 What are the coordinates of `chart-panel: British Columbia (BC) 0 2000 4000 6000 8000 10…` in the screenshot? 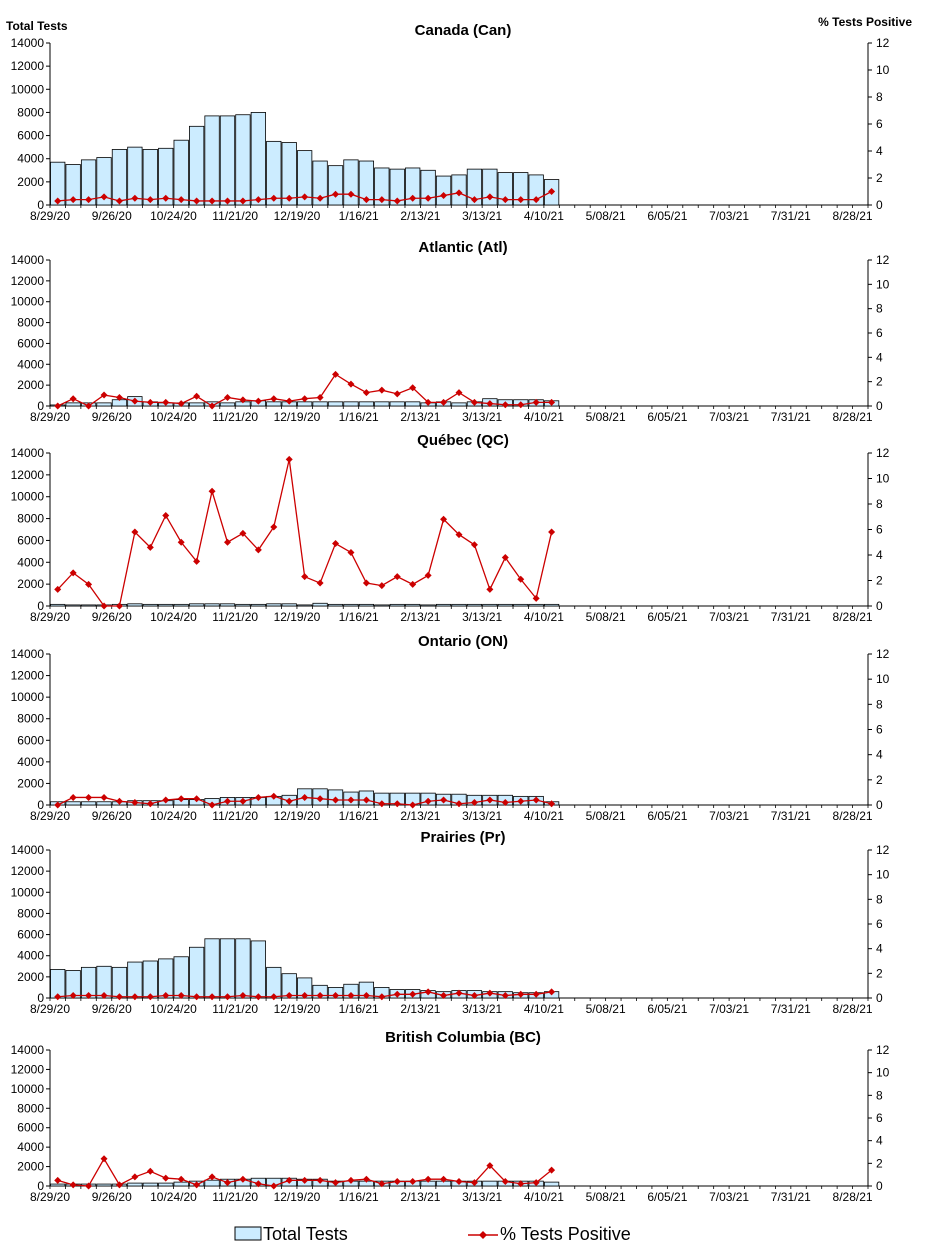 It's located at (450, 1116).